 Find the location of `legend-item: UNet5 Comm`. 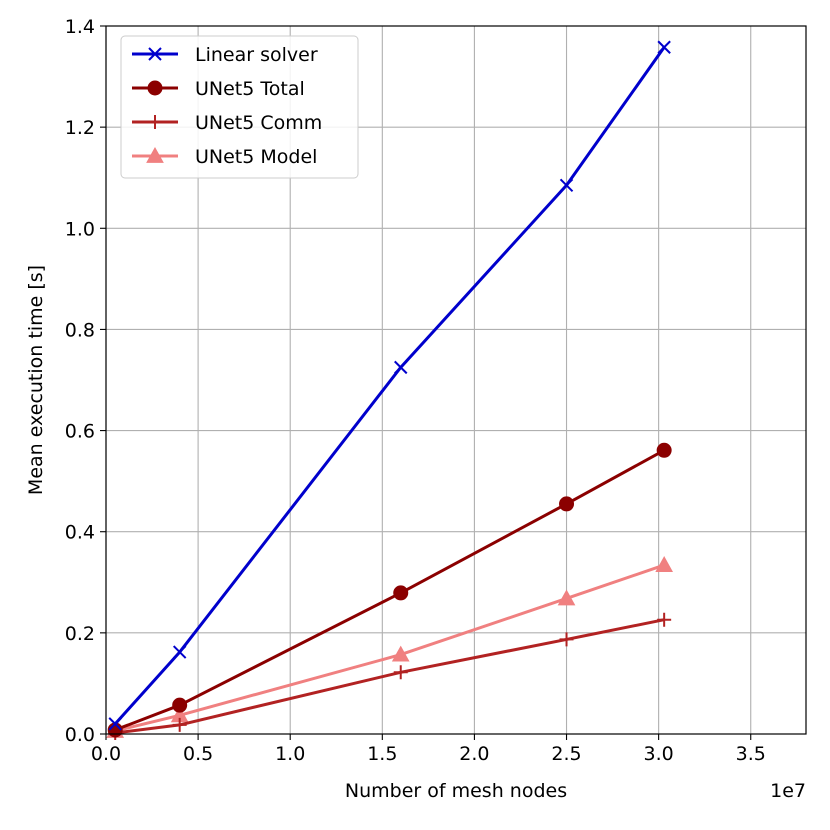

legend-item: UNet5 Comm is located at coordinates (227, 123).